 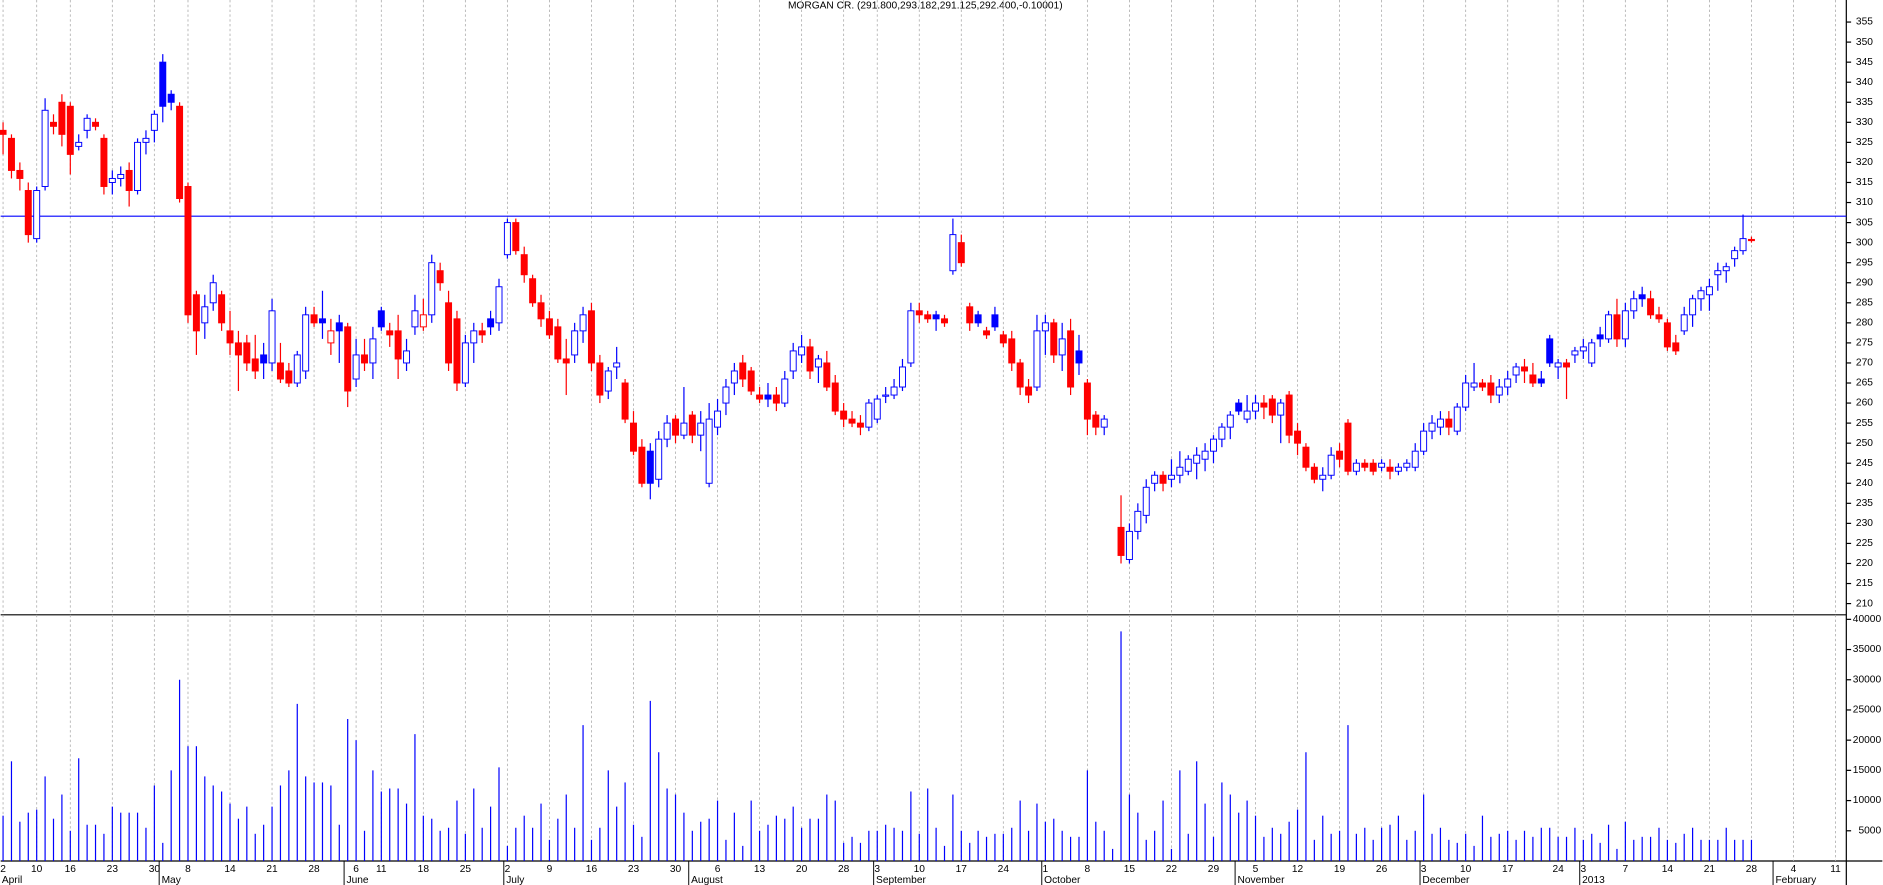 What do you see at coordinates (1446, 880) in the screenshot?
I see `month-label: December` at bounding box center [1446, 880].